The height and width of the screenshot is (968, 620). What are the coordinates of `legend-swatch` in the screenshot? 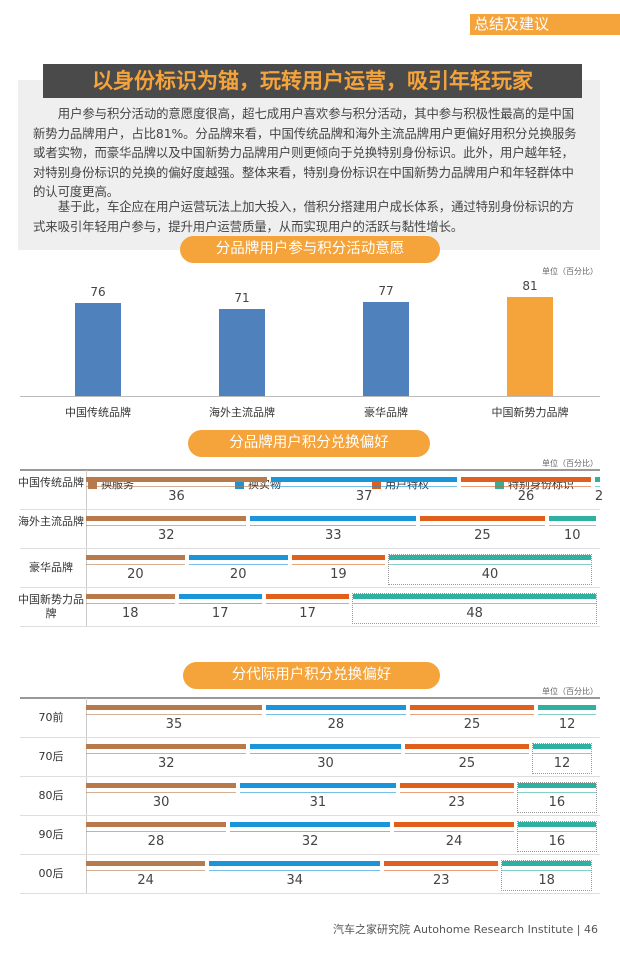 It's located at (239, 484).